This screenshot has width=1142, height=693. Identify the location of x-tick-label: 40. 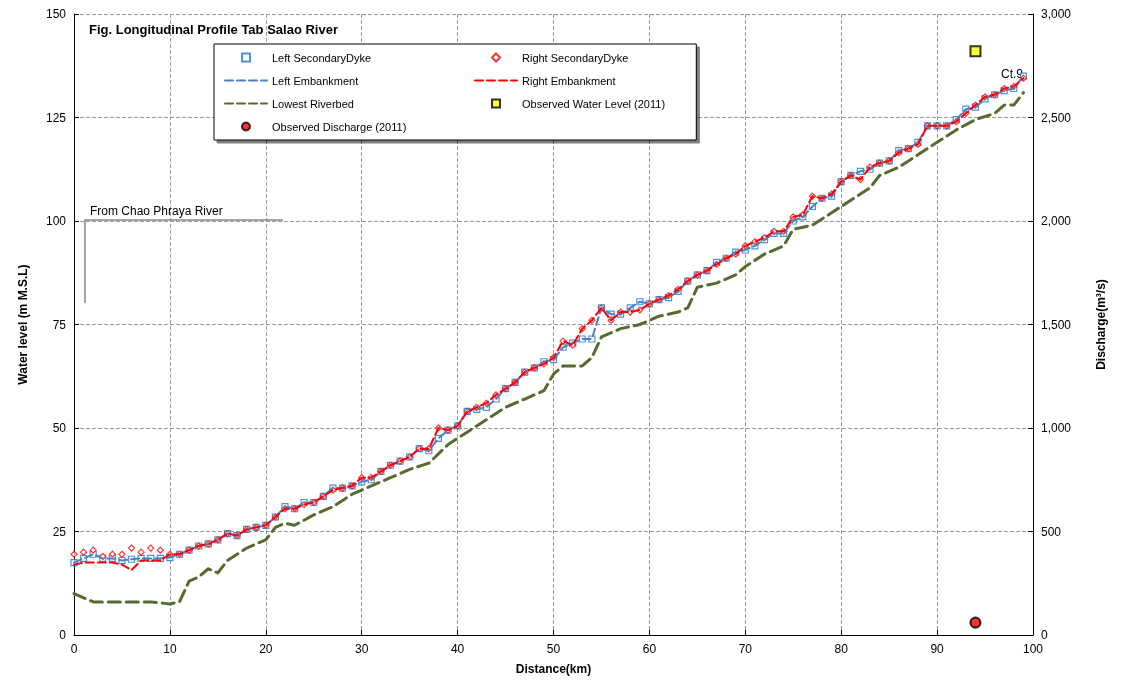
(457, 649).